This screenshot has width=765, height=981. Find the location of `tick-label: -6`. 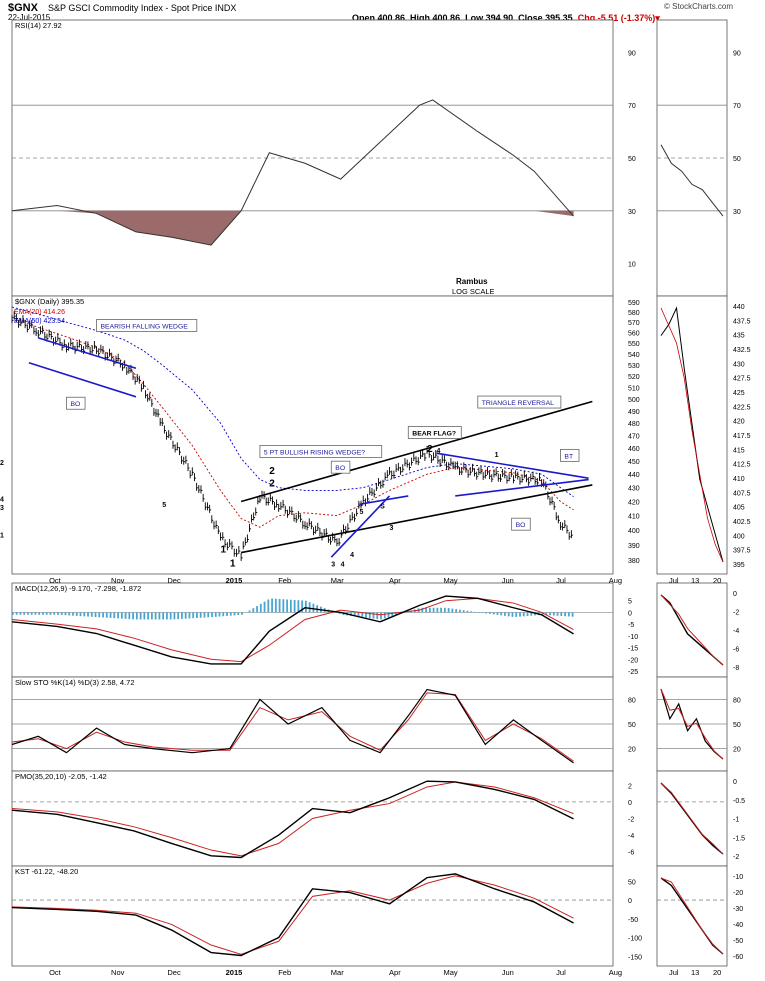

tick-label: -6 is located at coordinates (631, 853).